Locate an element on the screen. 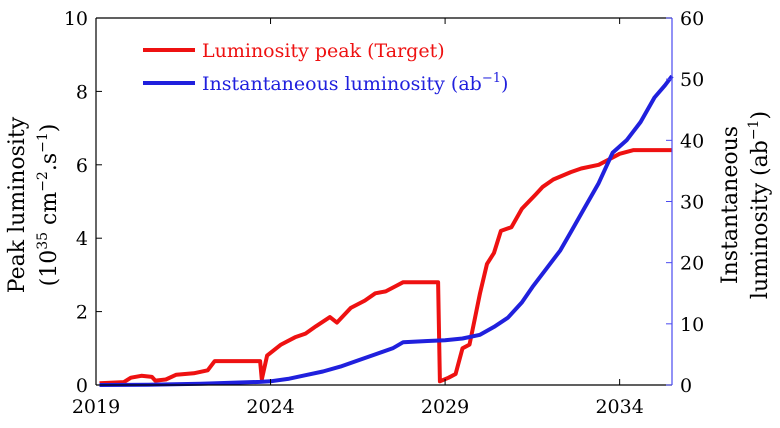  y-left-tick-label-4: 4 is located at coordinates (82, 239).